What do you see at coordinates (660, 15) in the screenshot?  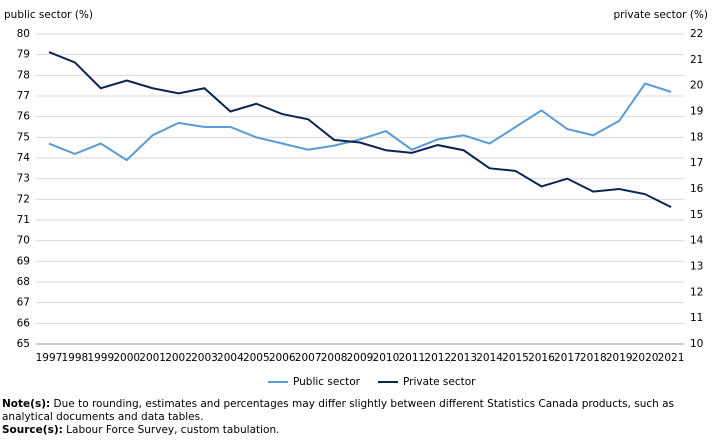 I see `y2-axis-title: private sector (%)` at bounding box center [660, 15].